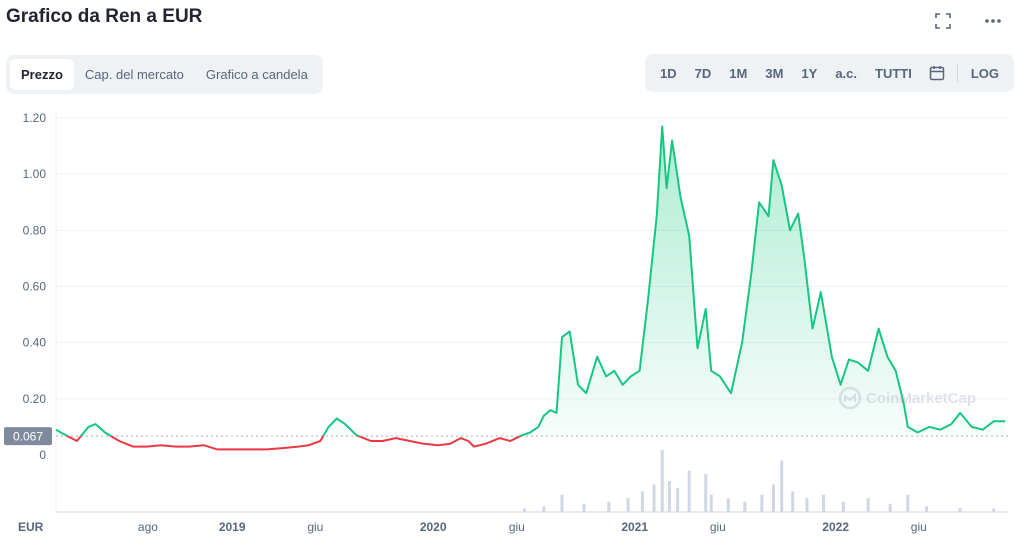 This screenshot has height=544, width=1024. Describe the element at coordinates (42, 74) in the screenshot. I see `tab-prezzo: Prezzo` at that location.